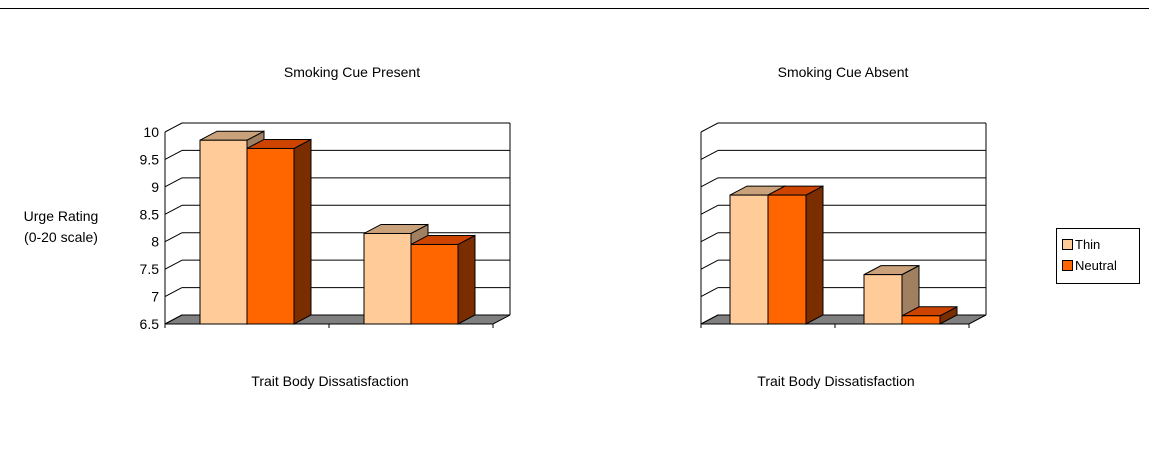  I want to click on chart-2-bar-side, so click(814, 255).